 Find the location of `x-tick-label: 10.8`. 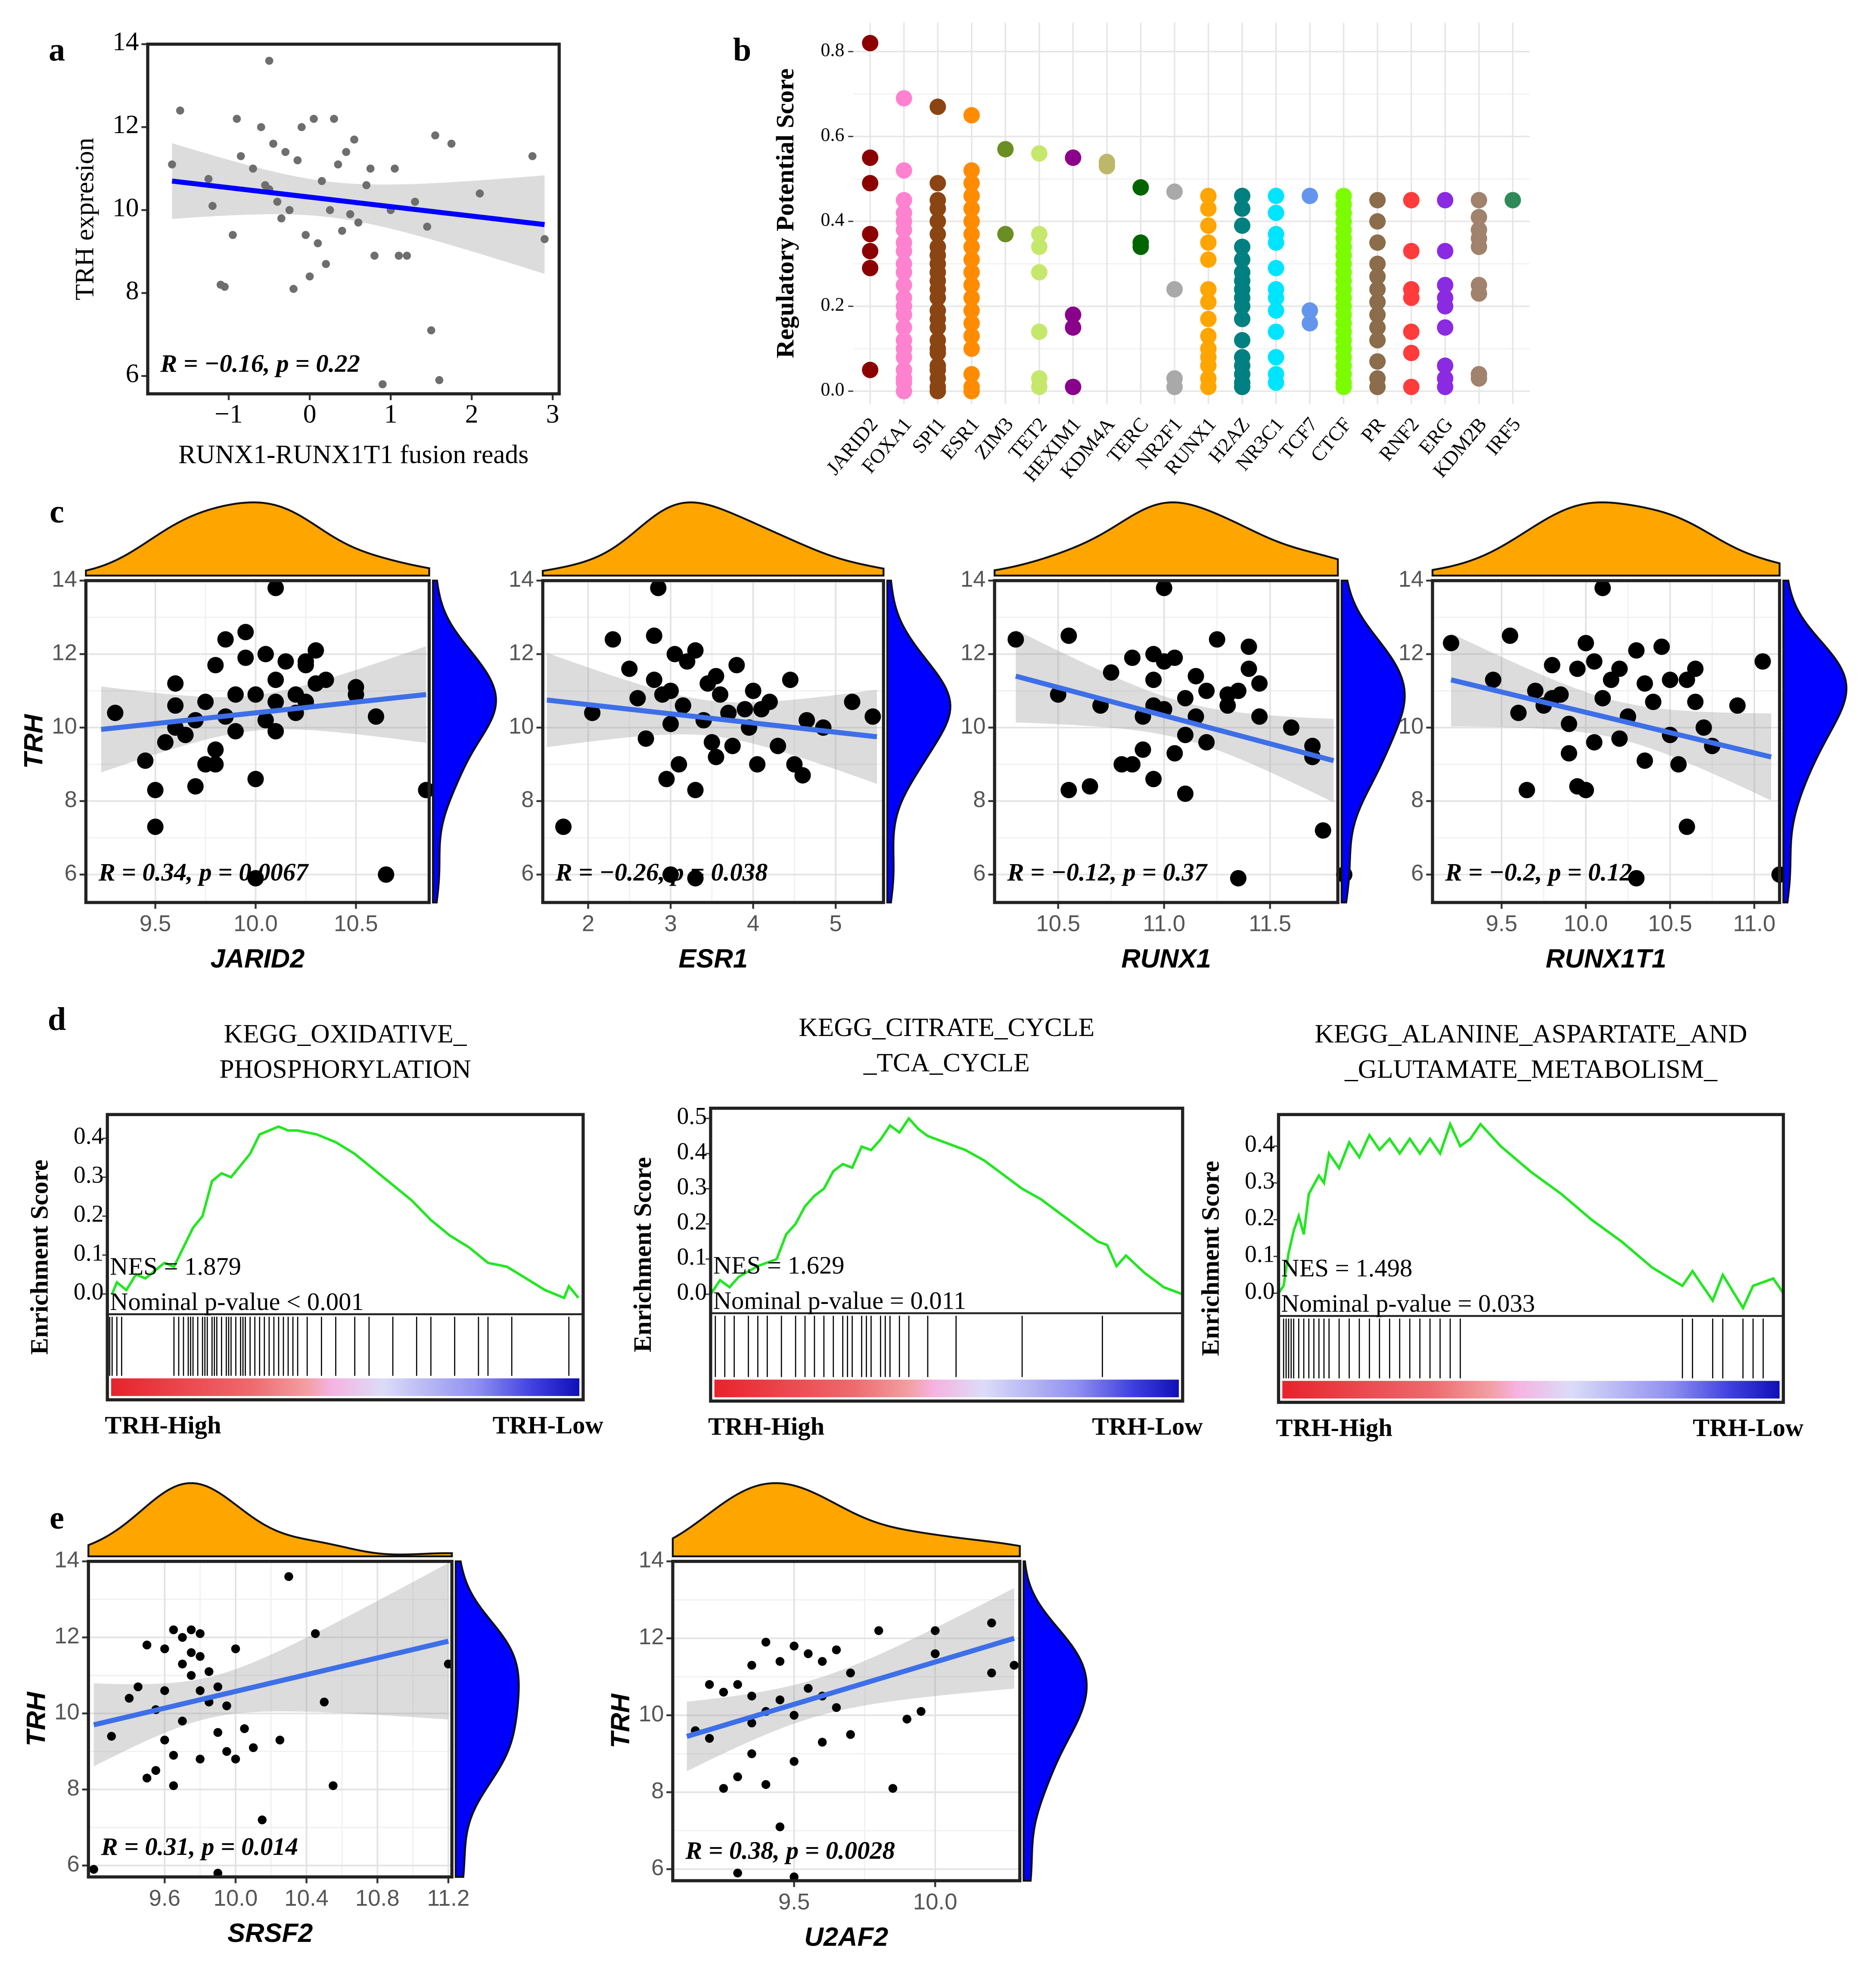

x-tick-label: 10.8 is located at coordinates (377, 1898).